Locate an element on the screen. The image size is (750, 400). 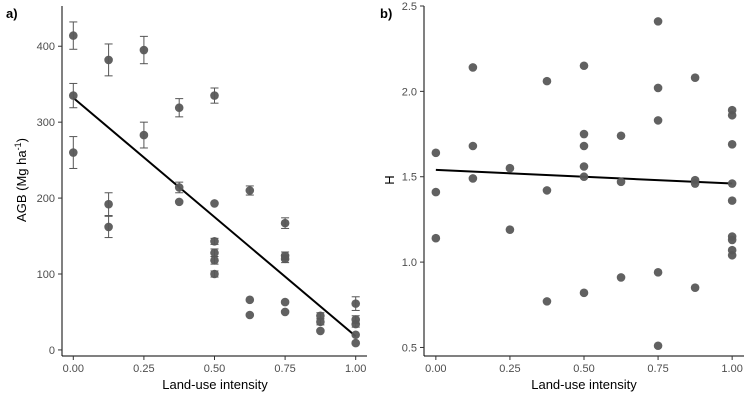
panel-a-label: a) is located at coordinates (12, 13).